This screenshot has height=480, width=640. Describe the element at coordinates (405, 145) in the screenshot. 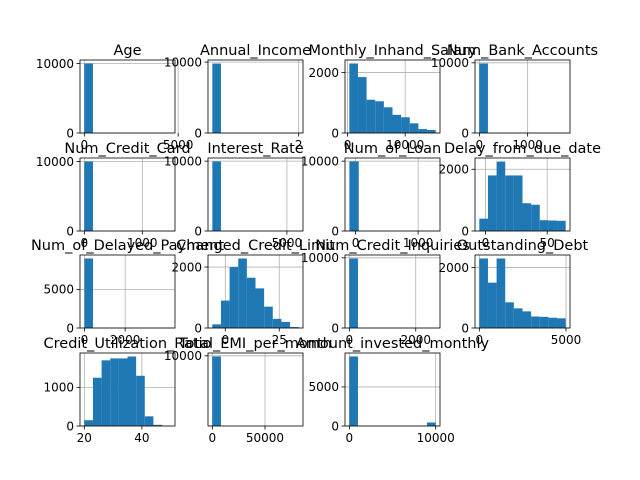

I see `x-tick-label: 10000` at that location.